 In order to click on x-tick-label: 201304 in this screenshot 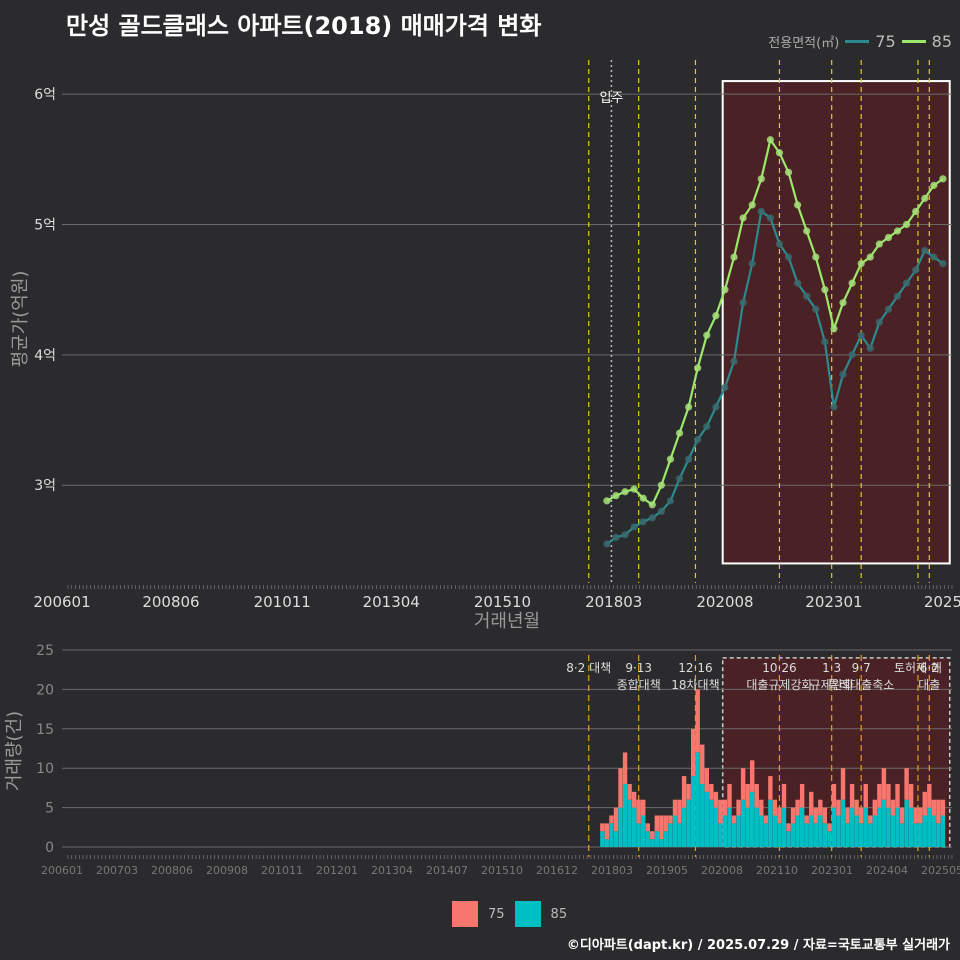, I will do `click(391, 602)`.